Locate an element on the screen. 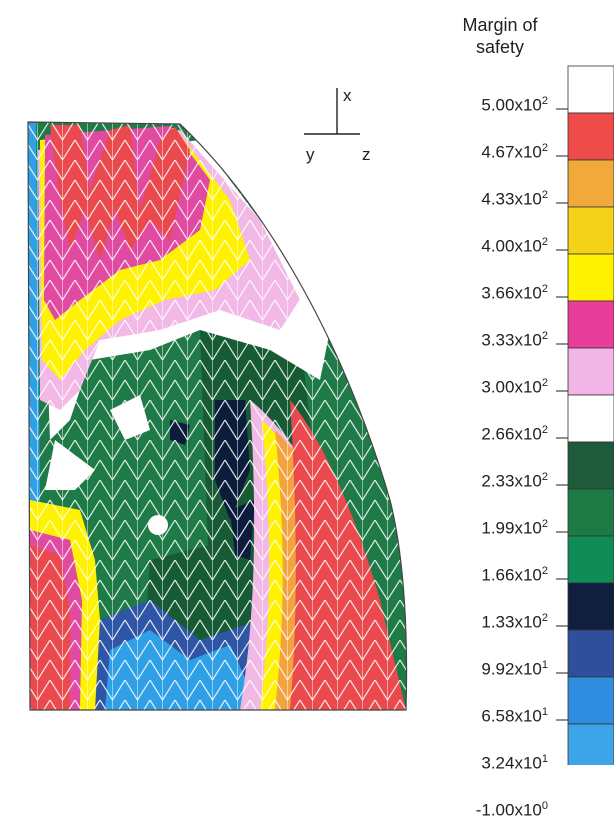 The width and height of the screenshot is (614, 821). legend-label-mantissa: 4.67x10 is located at coordinates (511, 152).